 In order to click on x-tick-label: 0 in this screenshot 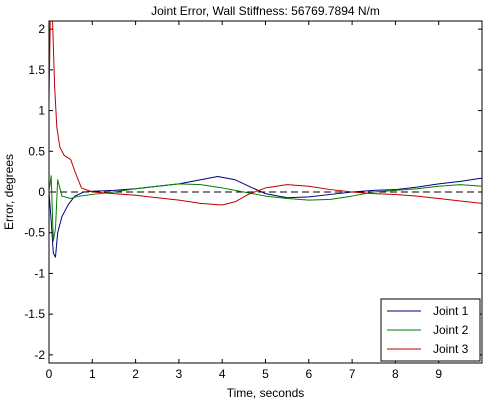, I will do `click(49, 374)`.